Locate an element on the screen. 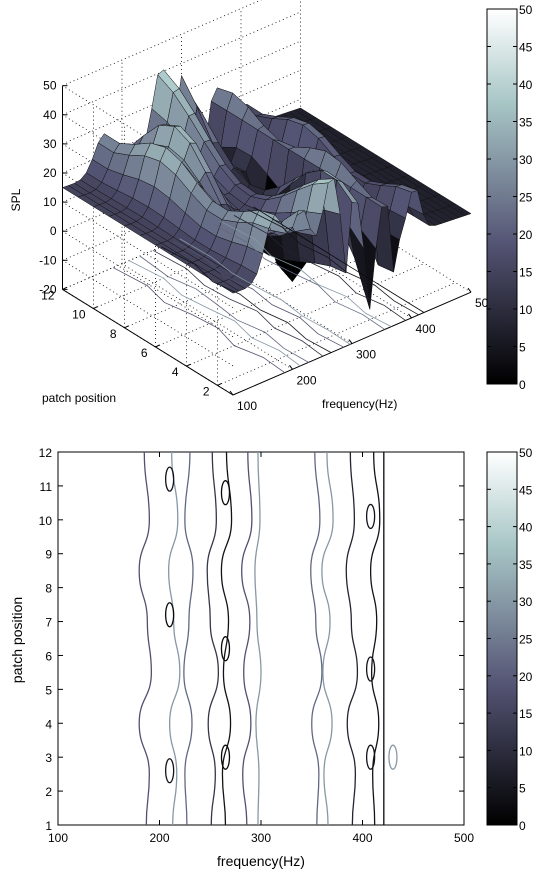  colorbar-tick-label: 15 is located at coordinates (526, 273).